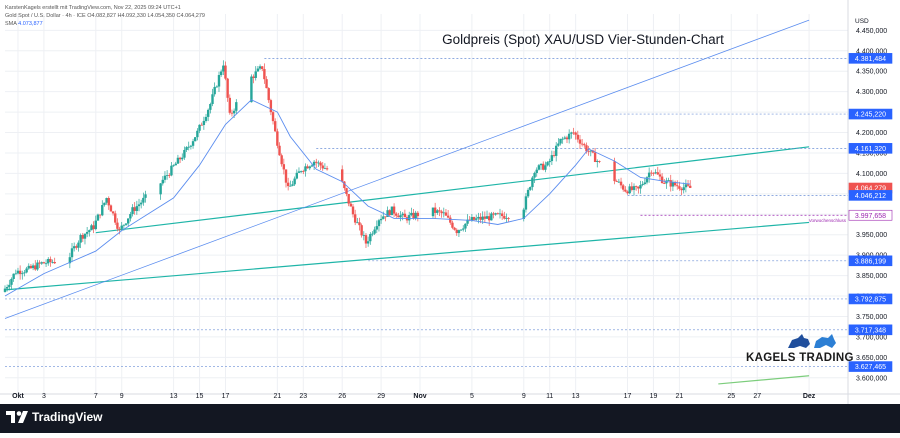 The height and width of the screenshot is (438, 900). I want to click on level-tag: 4.245,220, so click(870, 114).